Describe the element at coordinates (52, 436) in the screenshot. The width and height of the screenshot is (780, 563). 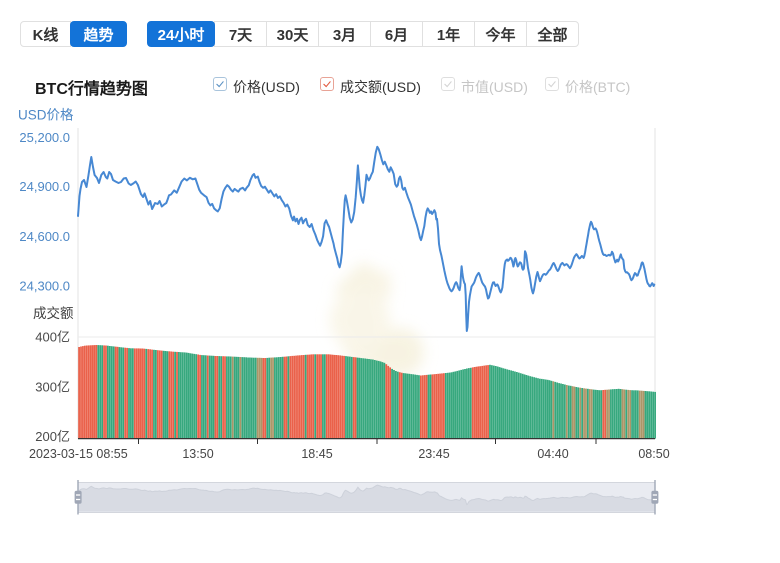
I see `svg-text: 200亿` at that location.